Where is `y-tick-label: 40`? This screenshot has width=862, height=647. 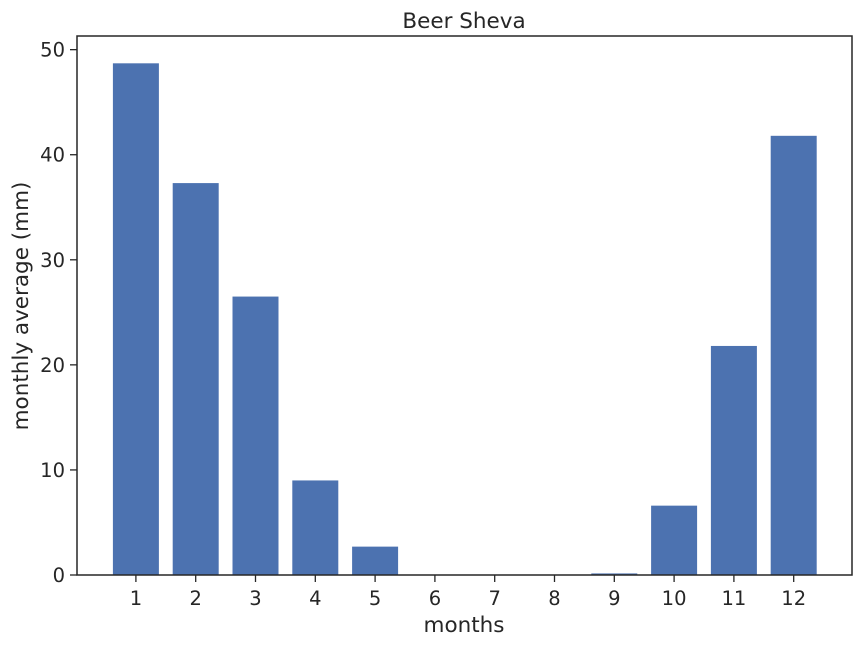 y-tick-label: 40 is located at coordinates (52, 155).